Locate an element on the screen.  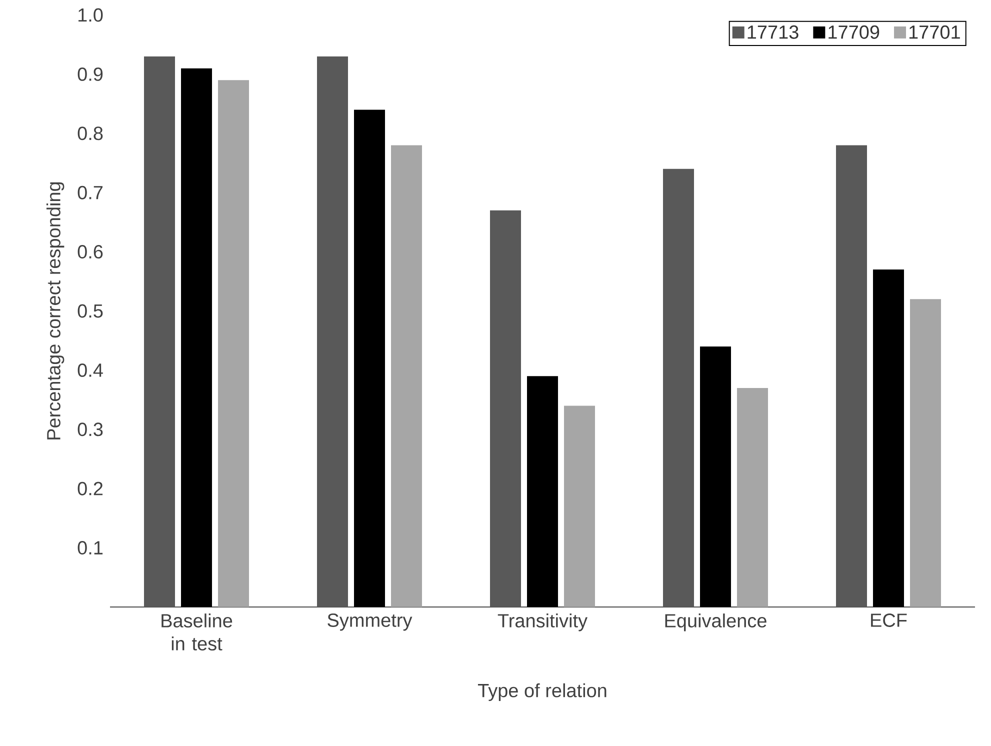
y-tick-label: 0.6 is located at coordinates (90, 252).